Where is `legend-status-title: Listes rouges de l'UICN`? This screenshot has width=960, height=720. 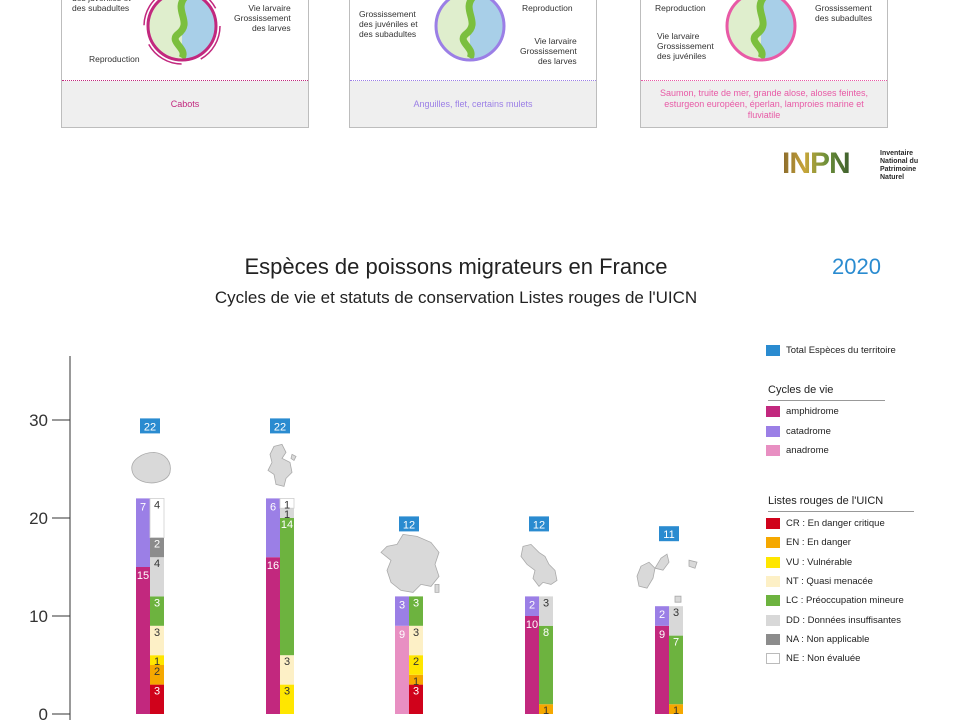 legend-status-title: Listes rouges de l'UICN is located at coordinates (826, 501).